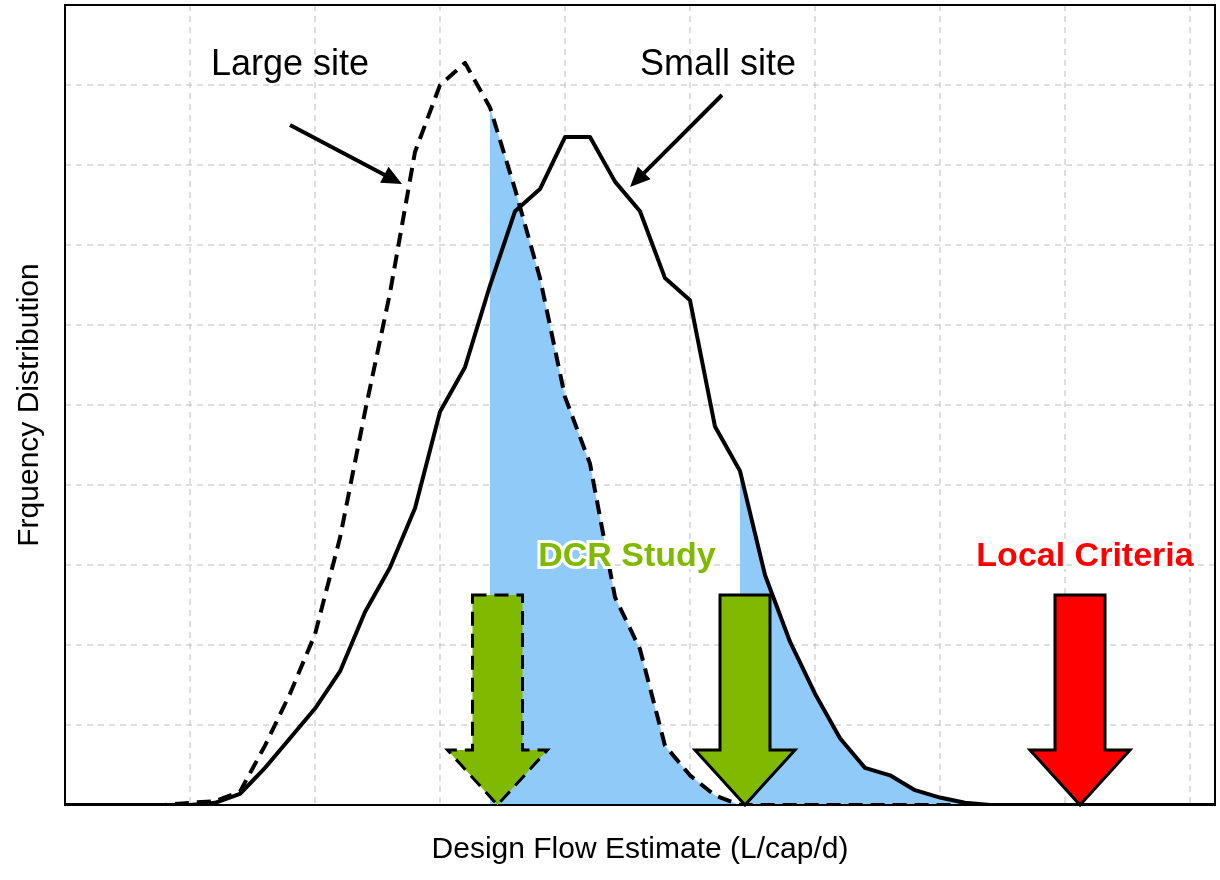  I want to click on x-axis-title: Design Flow Estimate (L/cap/d), so click(640, 847).